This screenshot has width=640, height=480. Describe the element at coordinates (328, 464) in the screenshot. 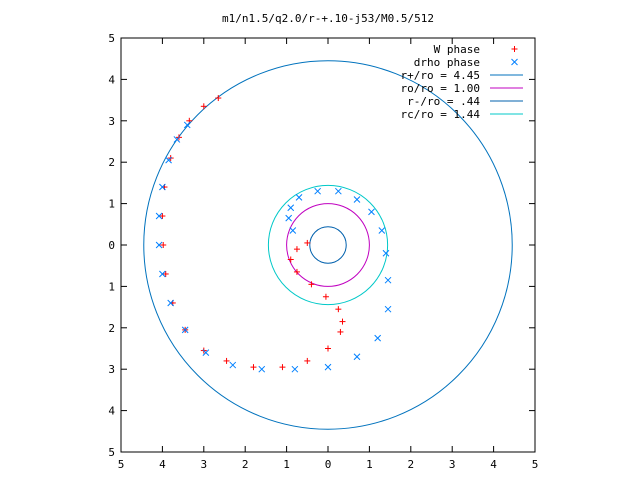

I see `x-tick-label-5: 0` at that location.